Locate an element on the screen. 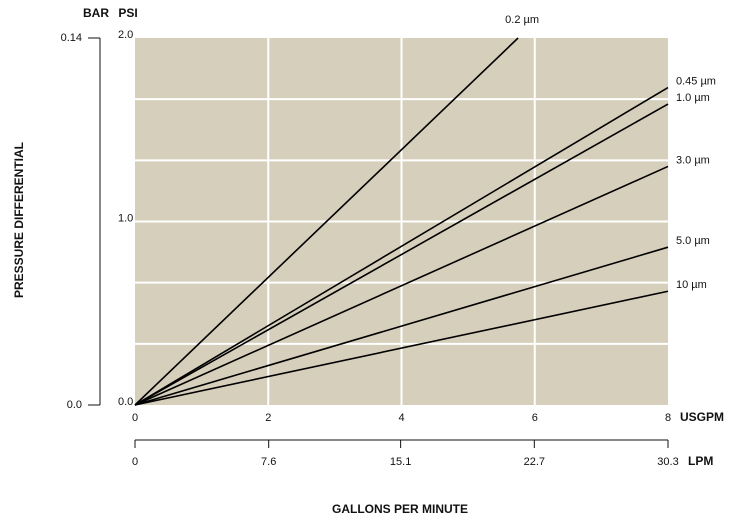  series-label: 0.45 µm is located at coordinates (696, 81).